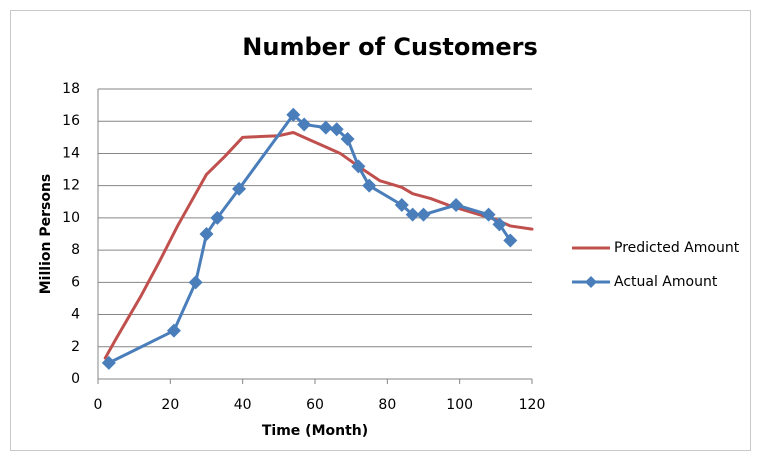 The image size is (760, 457). Describe the element at coordinates (170, 405) in the screenshot. I see `x-tick-label: 20` at that location.